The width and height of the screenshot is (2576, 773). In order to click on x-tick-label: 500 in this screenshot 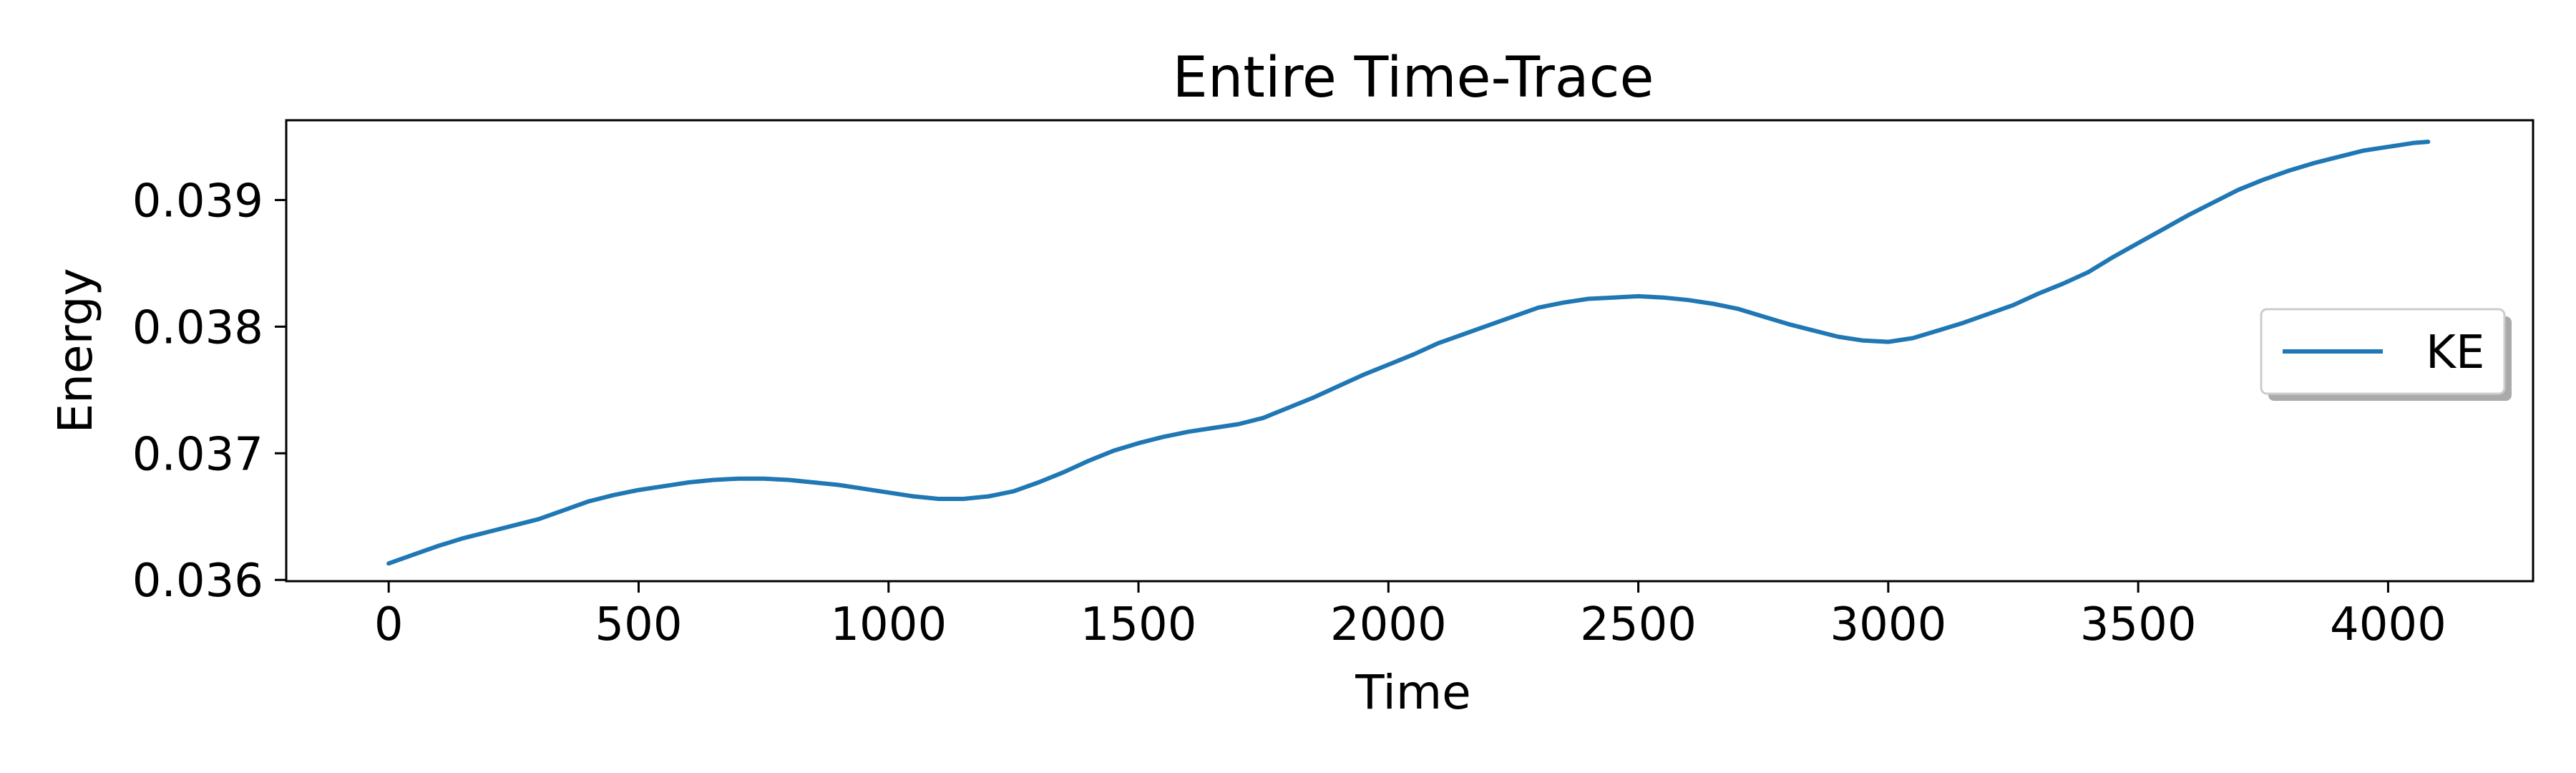, I will do `click(638, 624)`.